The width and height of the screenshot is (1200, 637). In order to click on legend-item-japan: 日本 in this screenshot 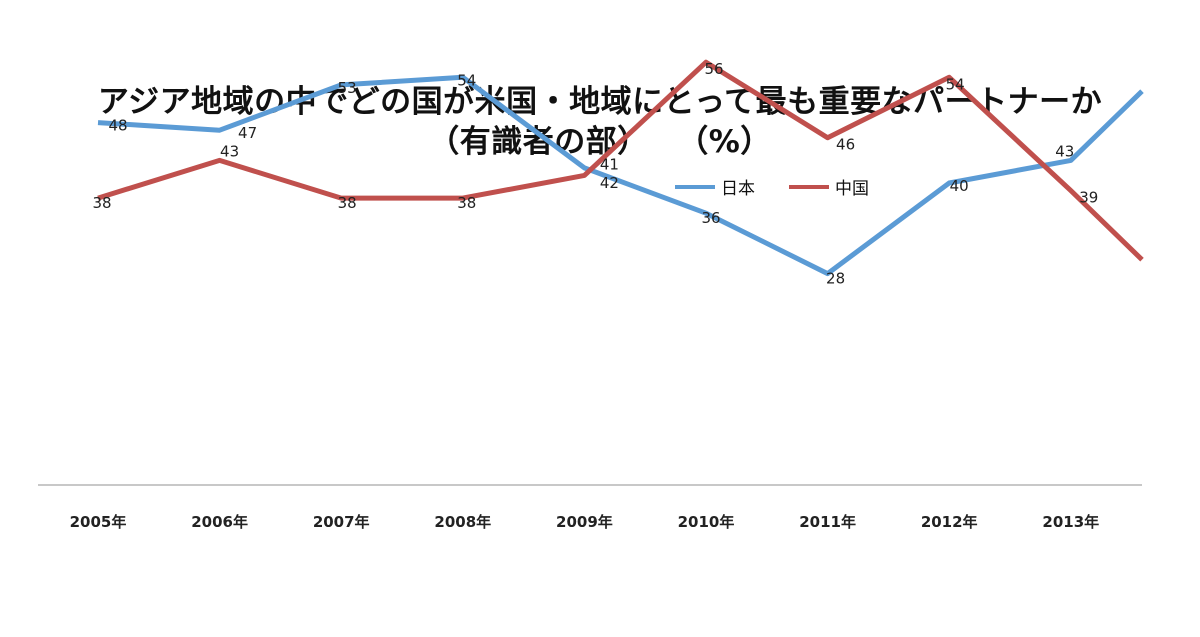, I will do `click(715, 186)`.